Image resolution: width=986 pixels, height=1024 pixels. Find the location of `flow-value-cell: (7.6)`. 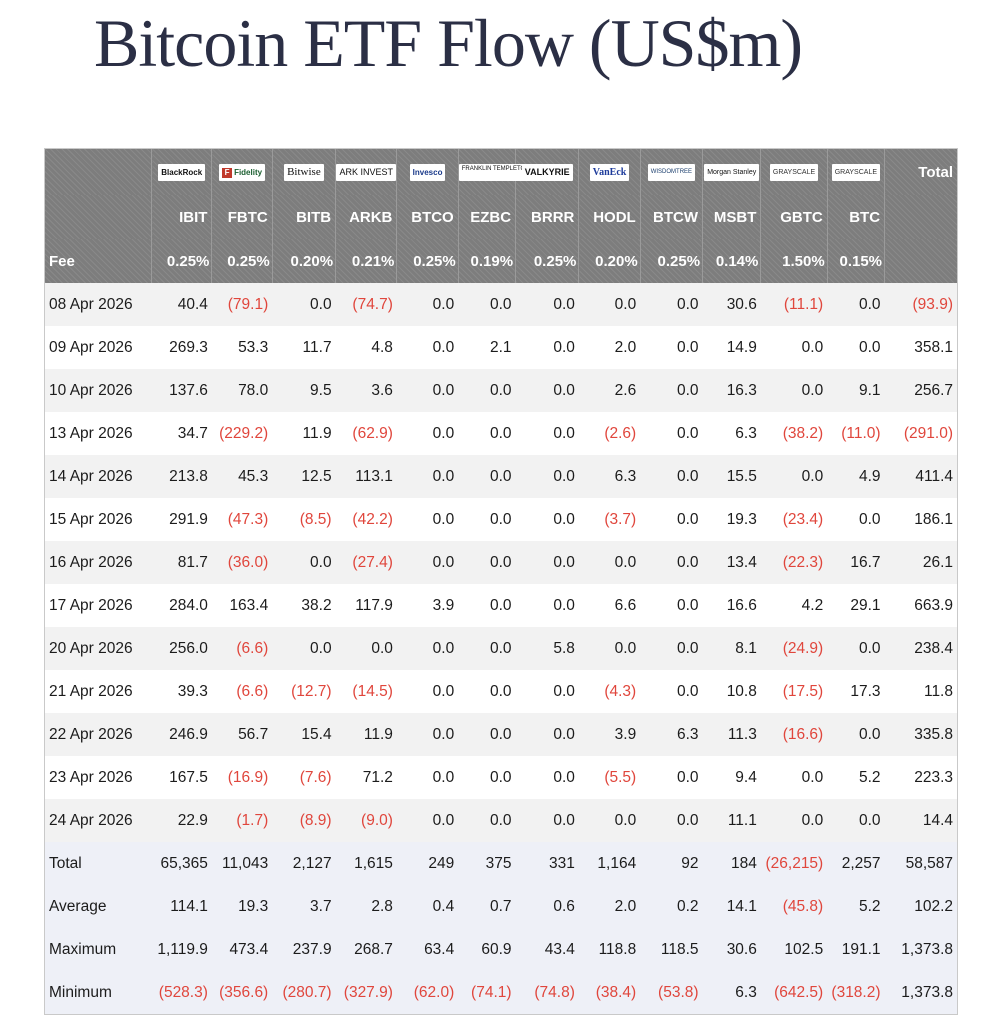

flow-value-cell: (7.6) is located at coordinates (304, 777).